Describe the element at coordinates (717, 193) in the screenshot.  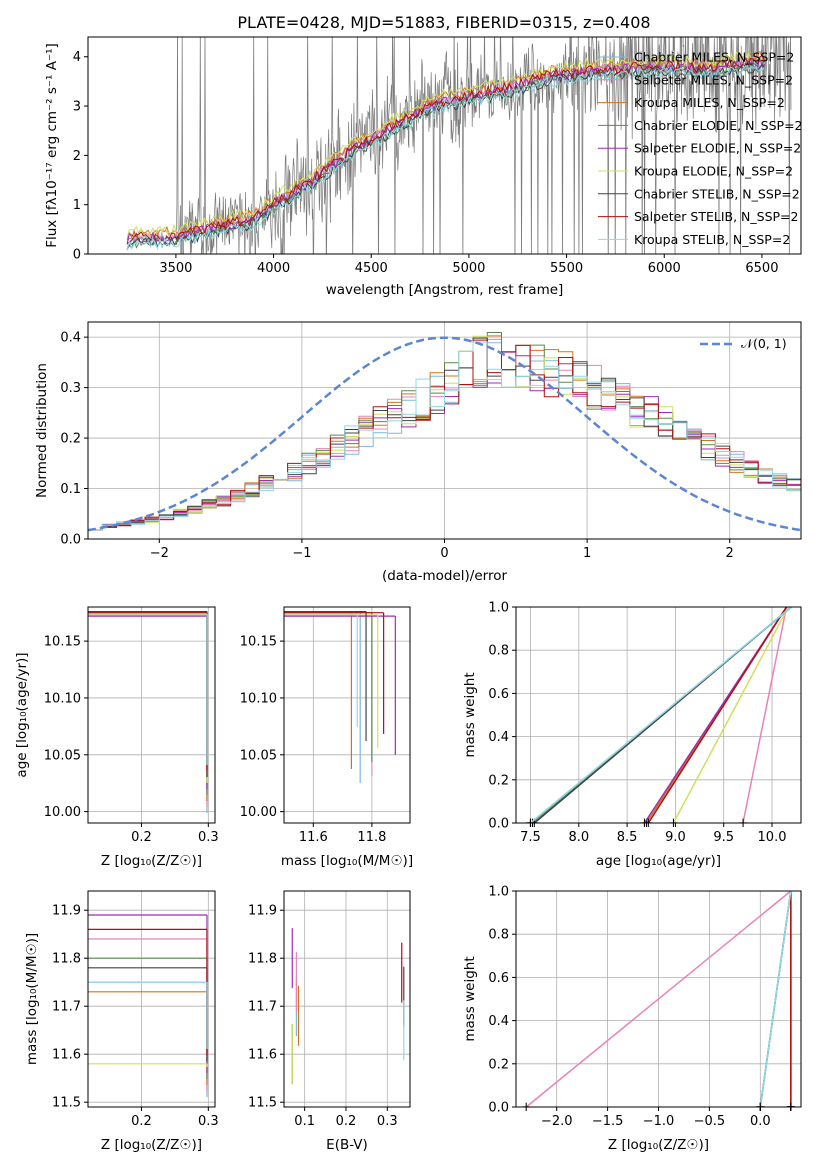
I see `legend-label: Chabrier STELIB, N_SSP=2` at that location.